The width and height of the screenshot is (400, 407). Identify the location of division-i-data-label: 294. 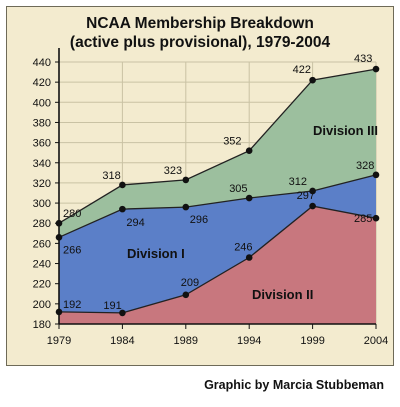
(135, 223).